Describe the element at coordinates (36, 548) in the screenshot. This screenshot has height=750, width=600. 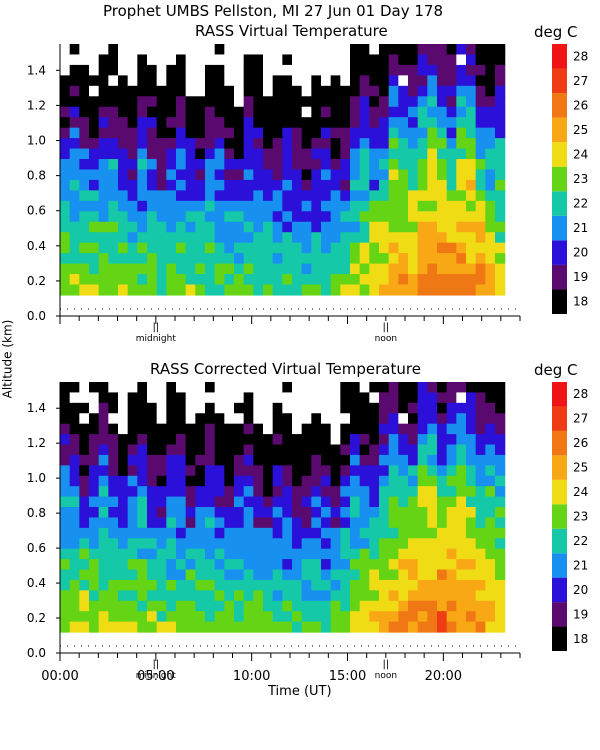
I see `y-tick-label: 0.6` at that location.